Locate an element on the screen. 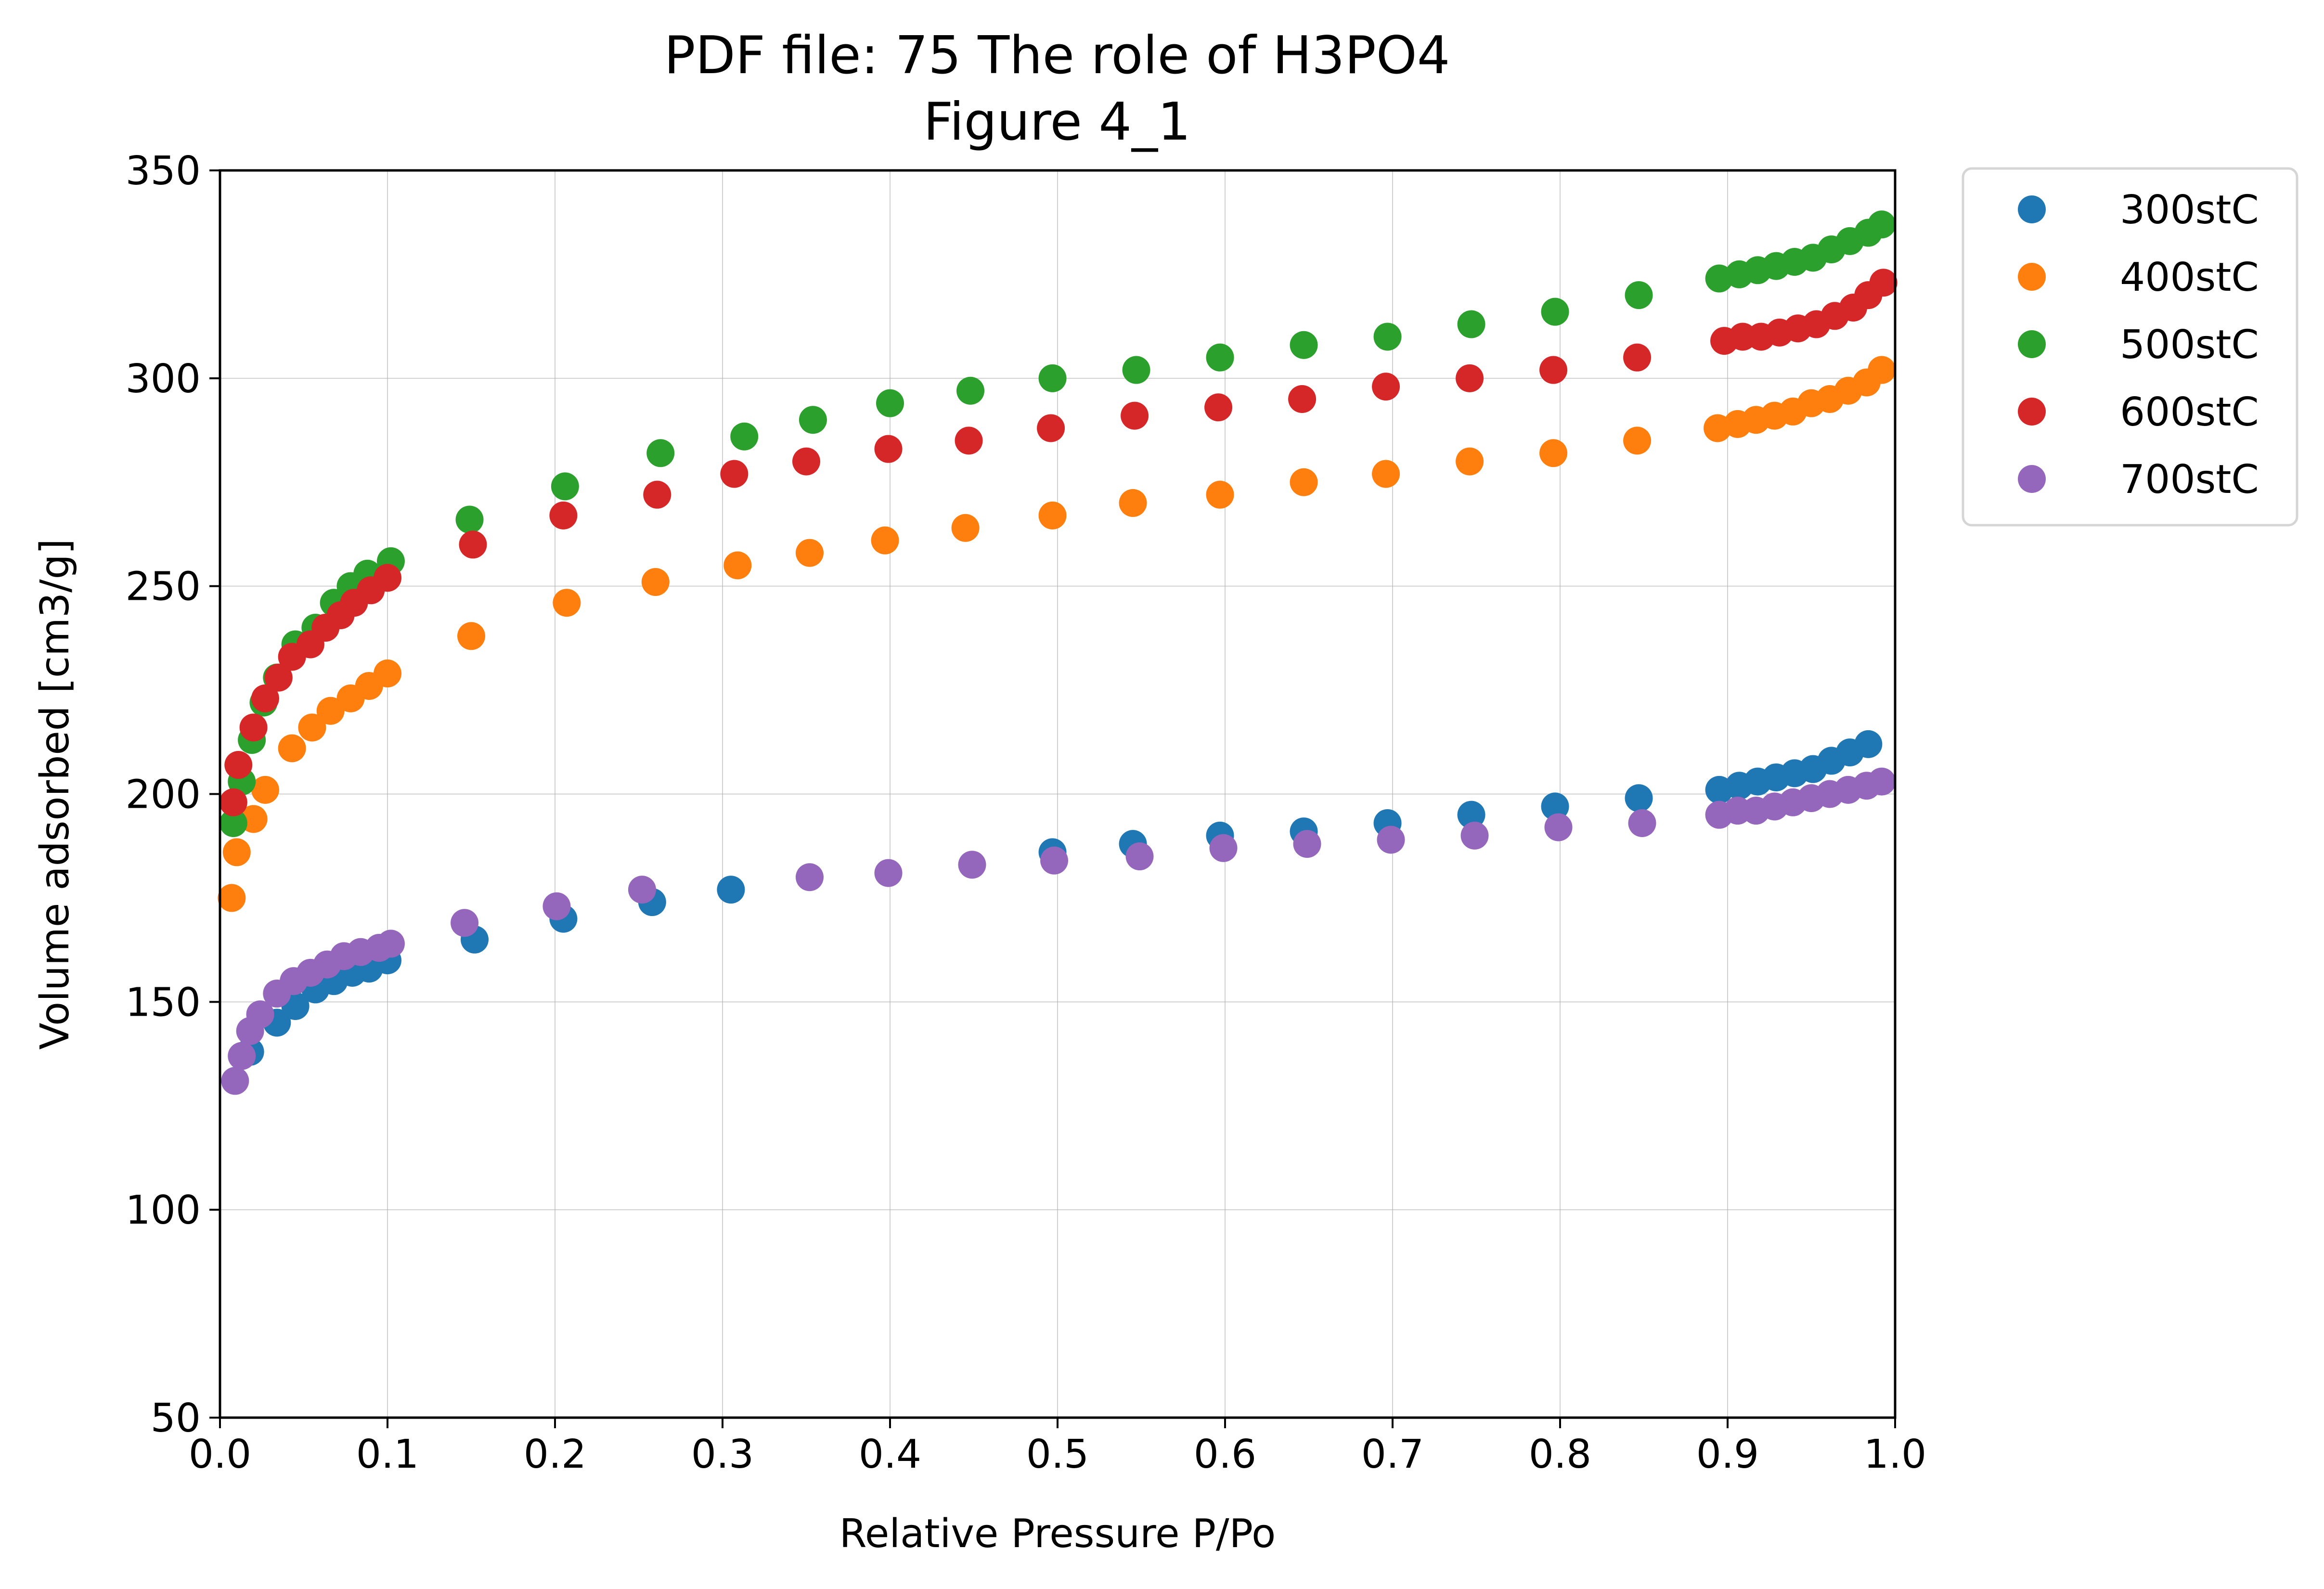  x-tick-label: 0.6 is located at coordinates (1225, 1454).